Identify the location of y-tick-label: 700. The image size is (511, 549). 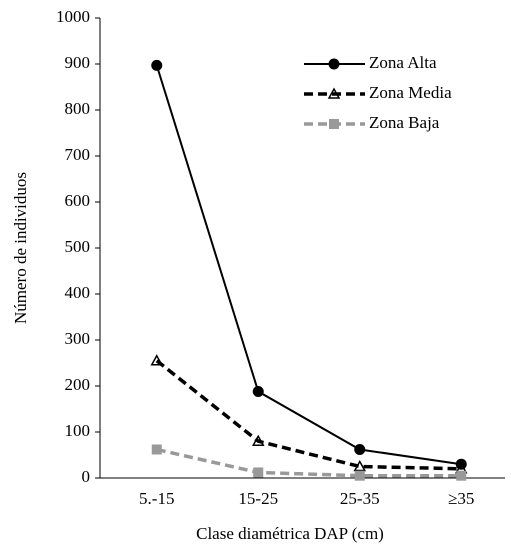
(78, 154).